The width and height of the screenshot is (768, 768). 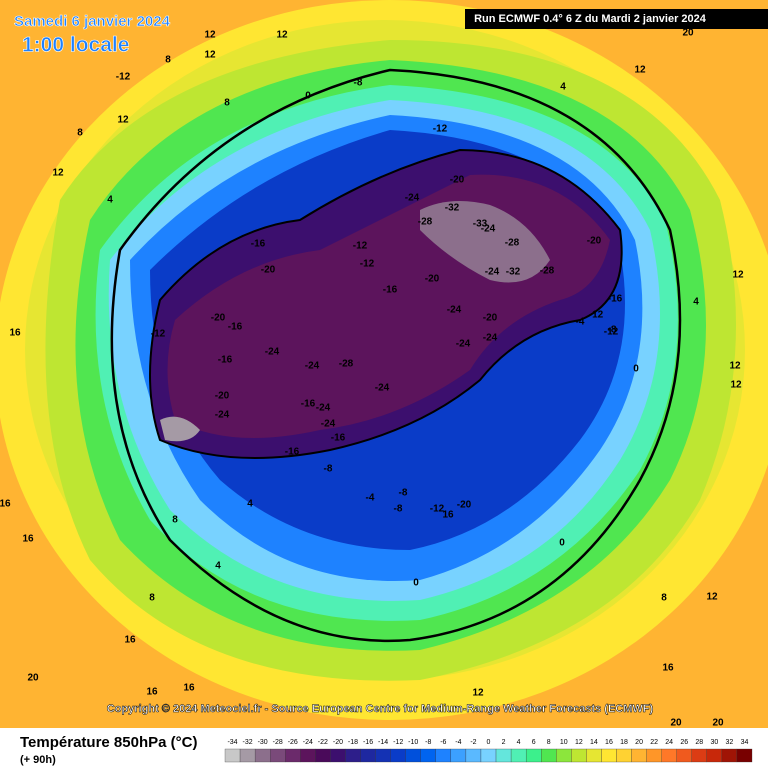 I want to click on legend-label: 4, so click(x=519, y=742).